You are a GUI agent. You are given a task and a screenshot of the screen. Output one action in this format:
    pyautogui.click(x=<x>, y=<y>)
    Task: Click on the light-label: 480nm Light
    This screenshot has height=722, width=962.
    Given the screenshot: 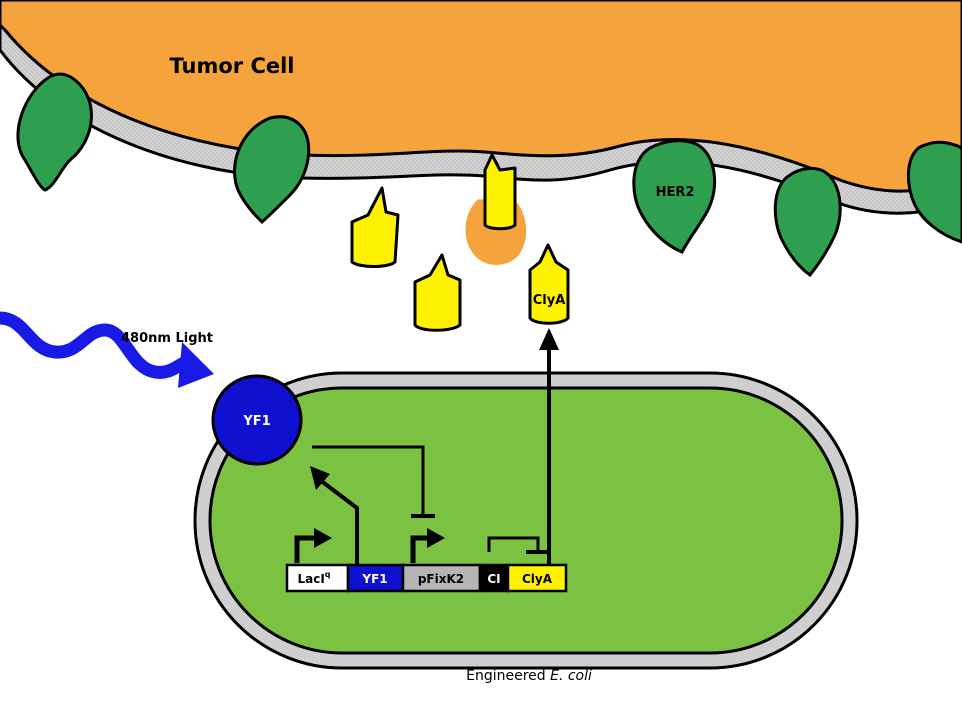 What is the action you would take?
    pyautogui.click(x=167, y=338)
    